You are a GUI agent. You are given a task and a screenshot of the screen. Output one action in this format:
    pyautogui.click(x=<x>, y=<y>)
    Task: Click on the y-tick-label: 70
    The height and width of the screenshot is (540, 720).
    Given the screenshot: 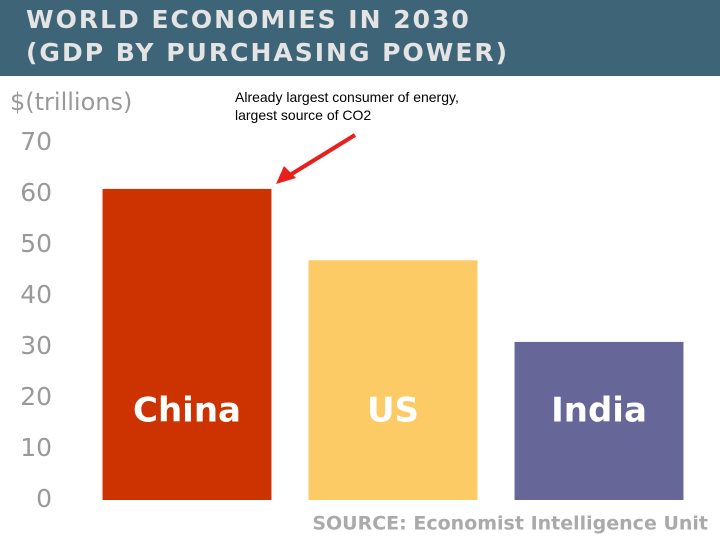 What is the action you would take?
    pyautogui.click(x=36, y=141)
    